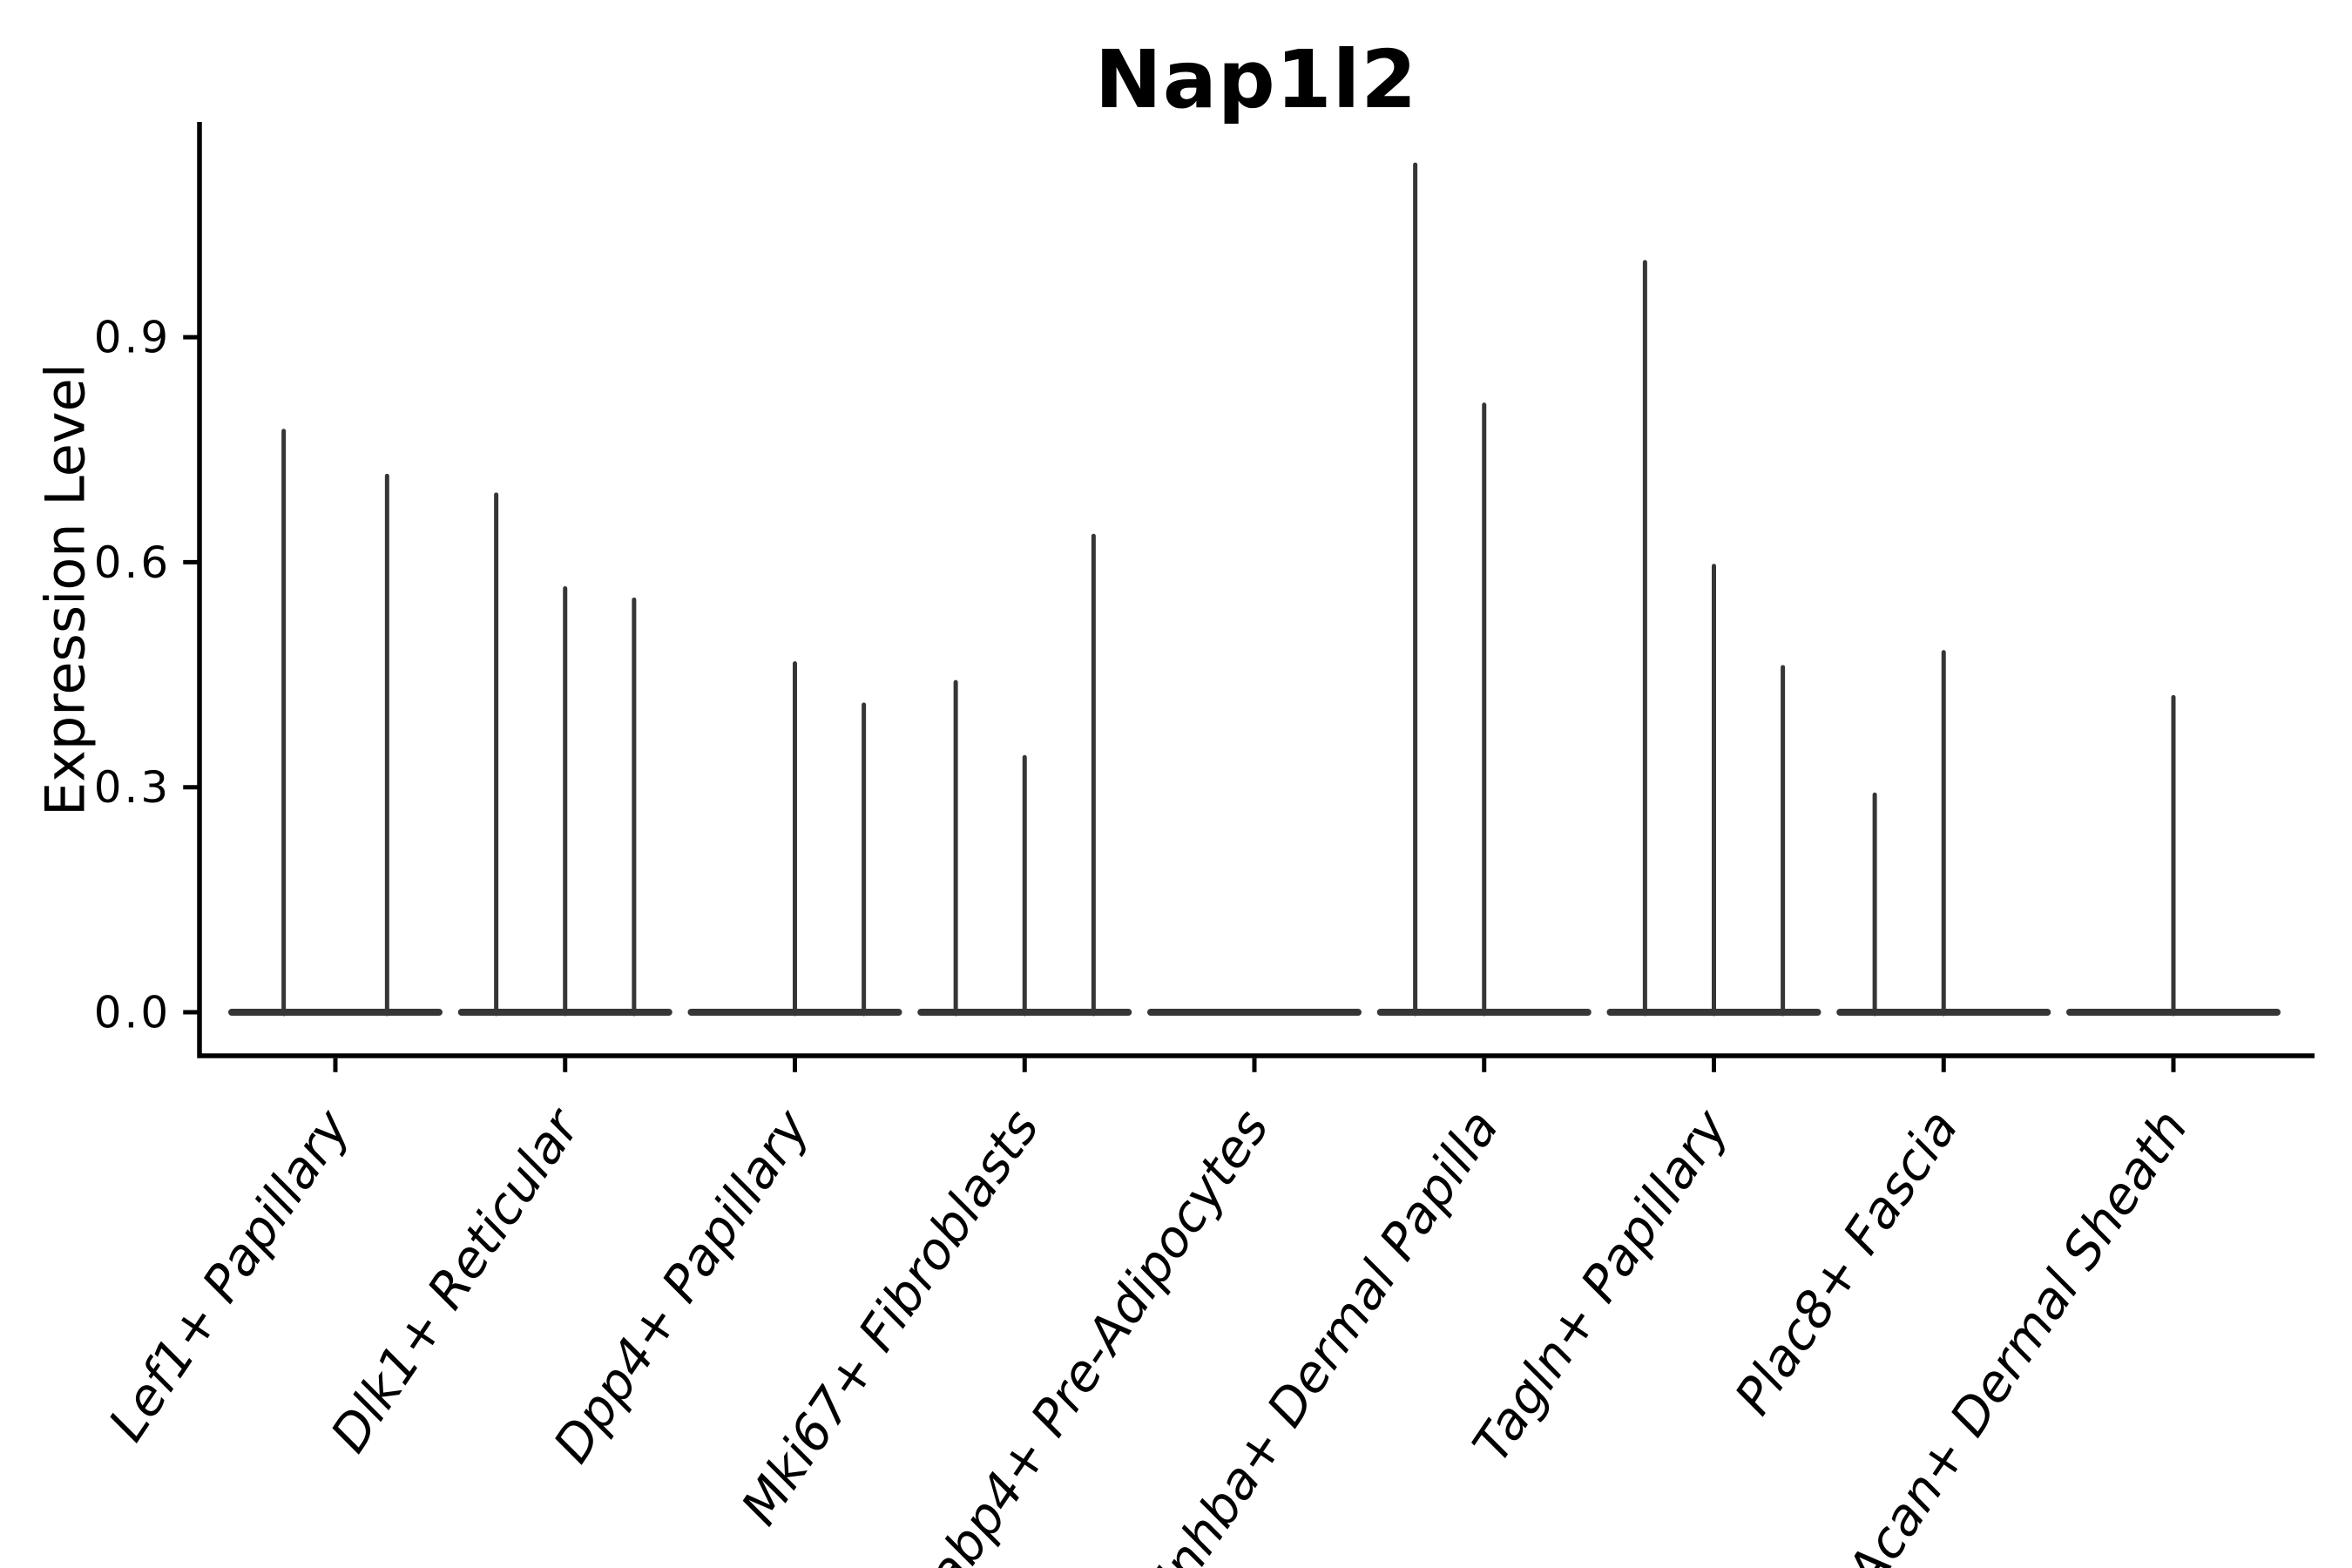  Describe the element at coordinates (230, 1274) in the screenshot. I see `x-tick-label: Lef1+ Papillary` at that location.